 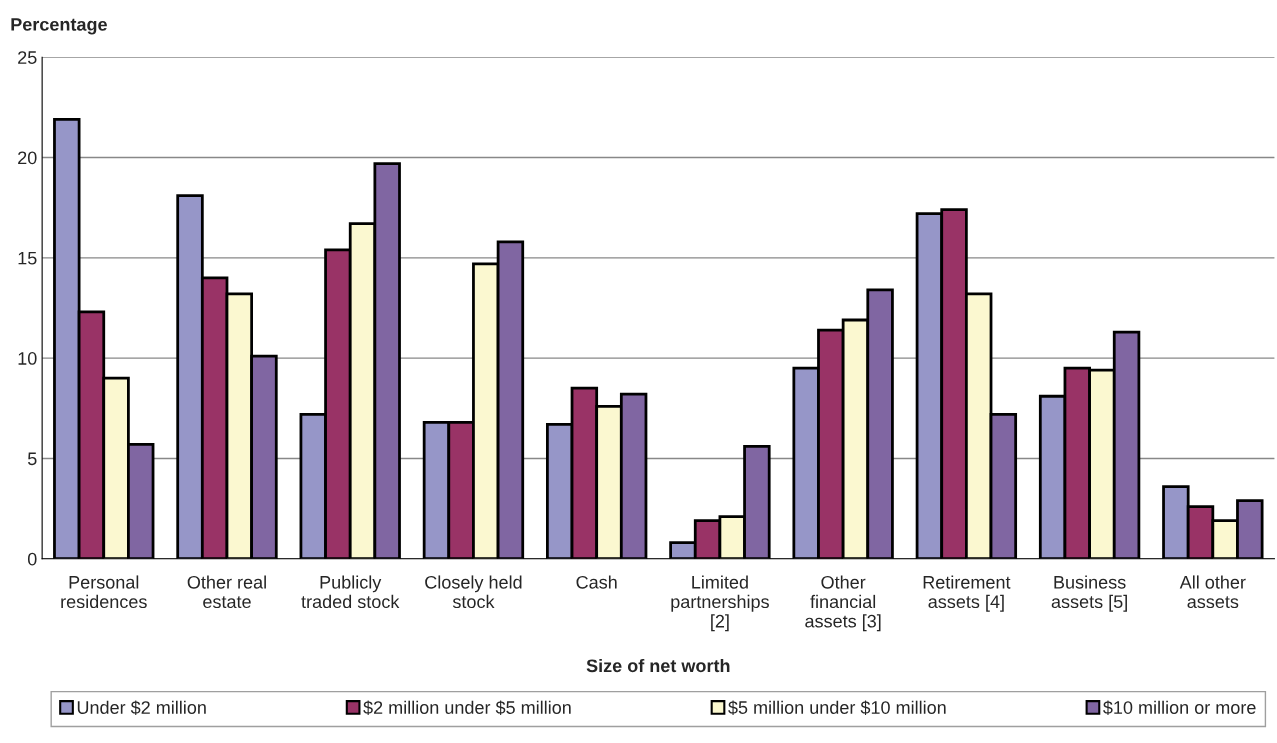 What do you see at coordinates (720, 603) in the screenshot?
I see `x-tick-label: Limited partnerships [2]` at bounding box center [720, 603].